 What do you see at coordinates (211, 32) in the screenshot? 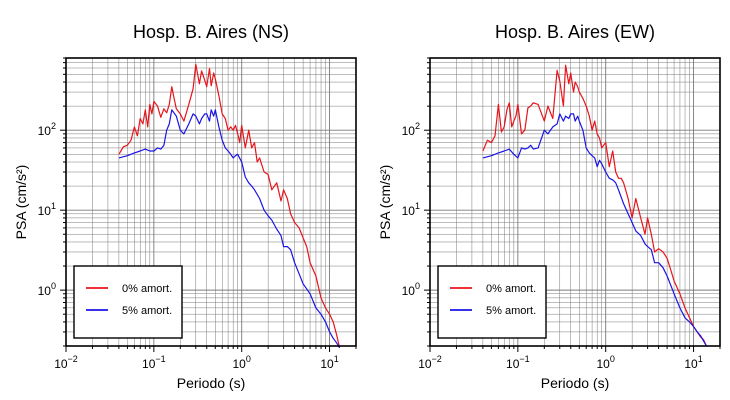
I see `chart-title: Hosp. B. Aires (NS)` at bounding box center [211, 32].